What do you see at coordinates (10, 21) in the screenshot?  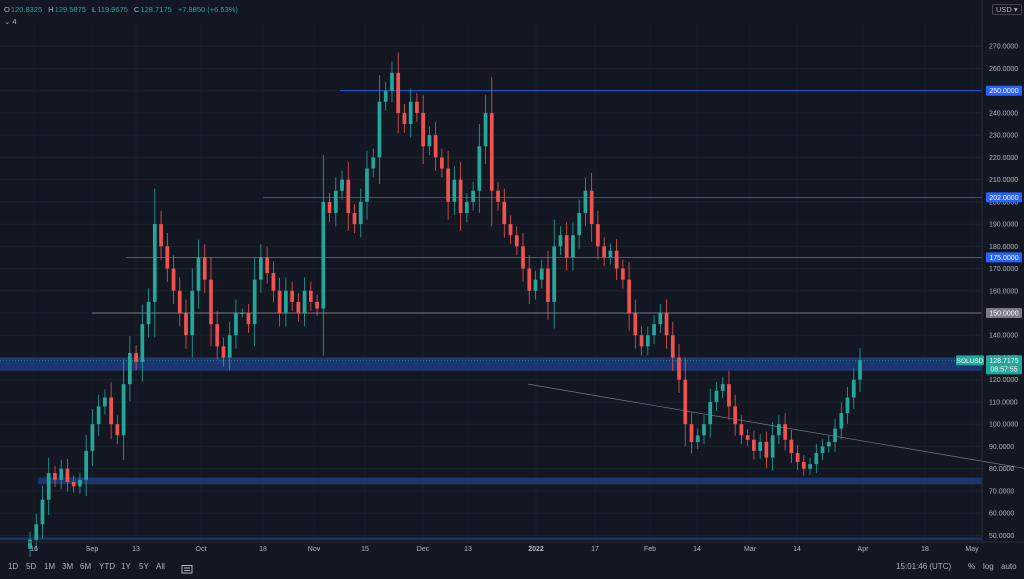 I see `indicator-count: ⌄ 4` at bounding box center [10, 21].